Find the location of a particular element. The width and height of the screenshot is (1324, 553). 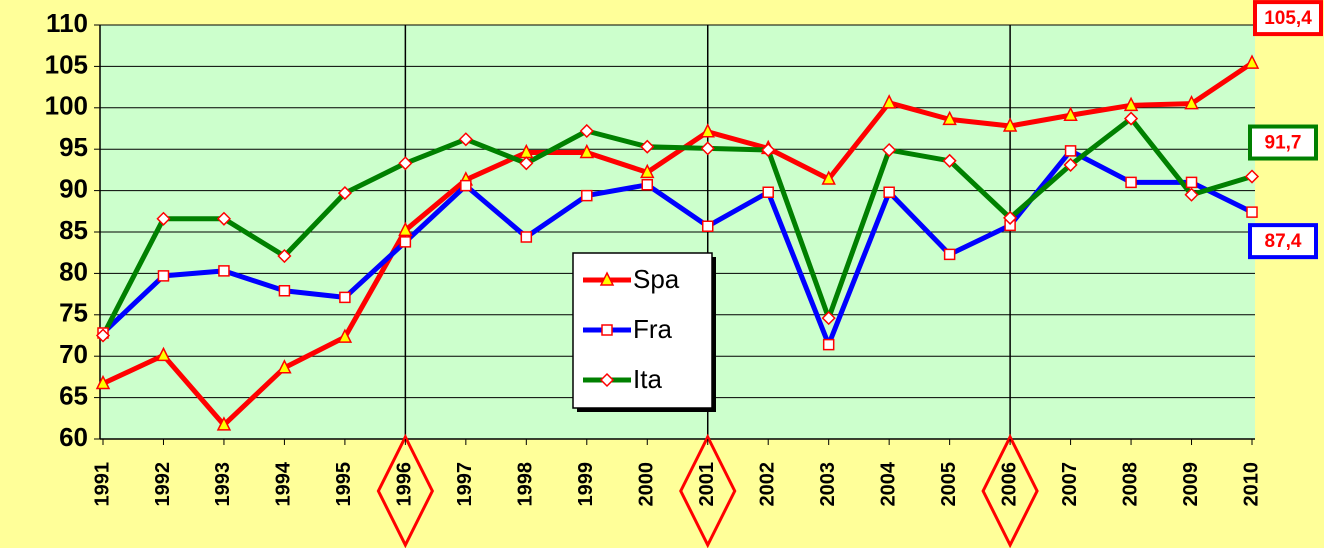

x-tick-label: 1997 is located at coordinates (465, 484).